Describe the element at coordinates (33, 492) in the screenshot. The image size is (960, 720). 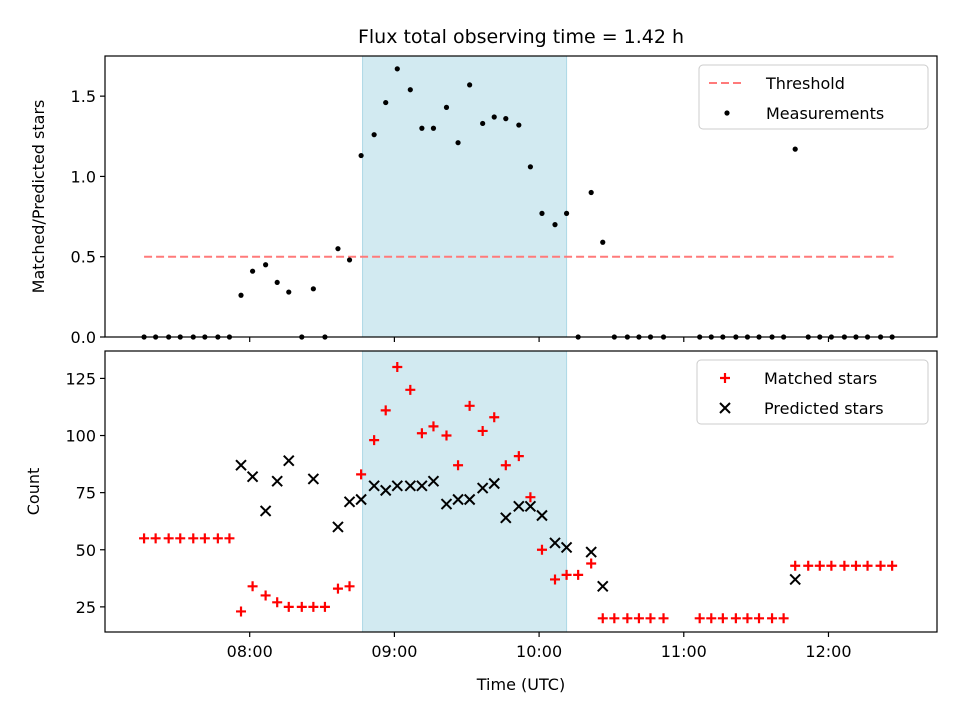
I see `y-axis-label: Count` at that location.